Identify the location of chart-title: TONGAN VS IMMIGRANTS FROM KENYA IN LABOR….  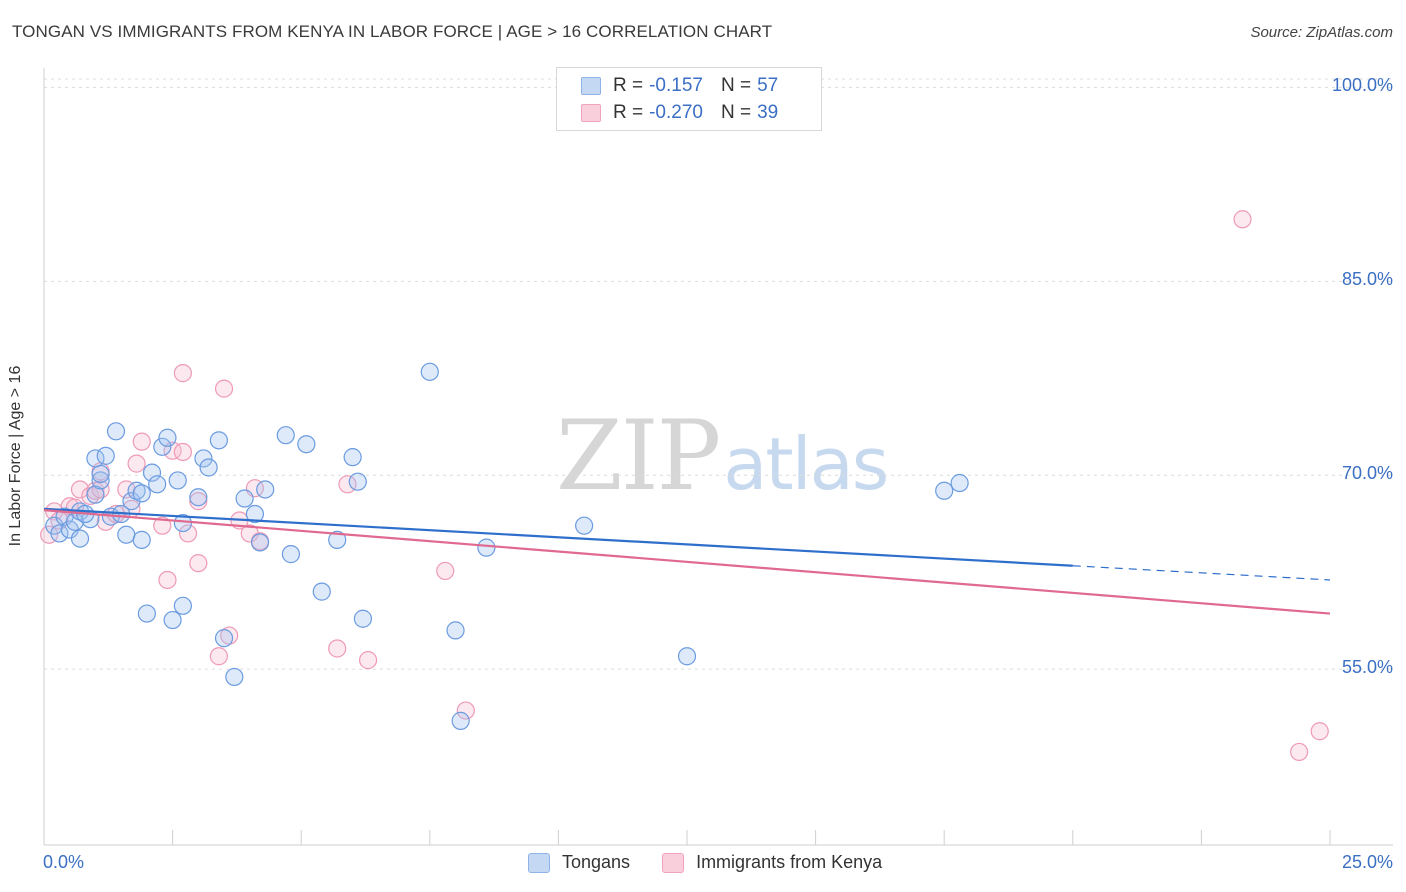
(392, 31).